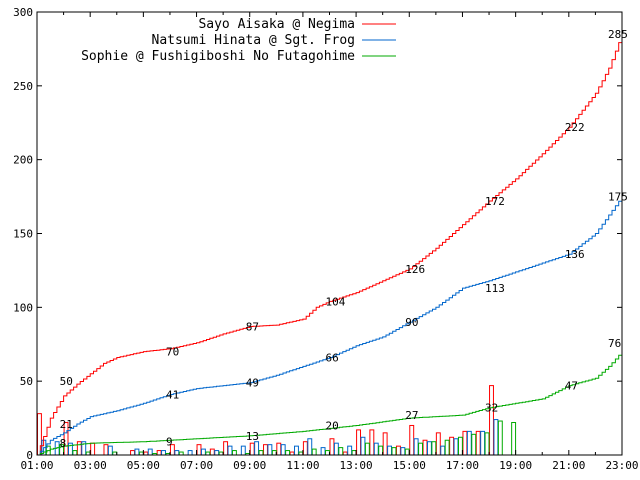  I want to click on data-label: 47, so click(571, 386).